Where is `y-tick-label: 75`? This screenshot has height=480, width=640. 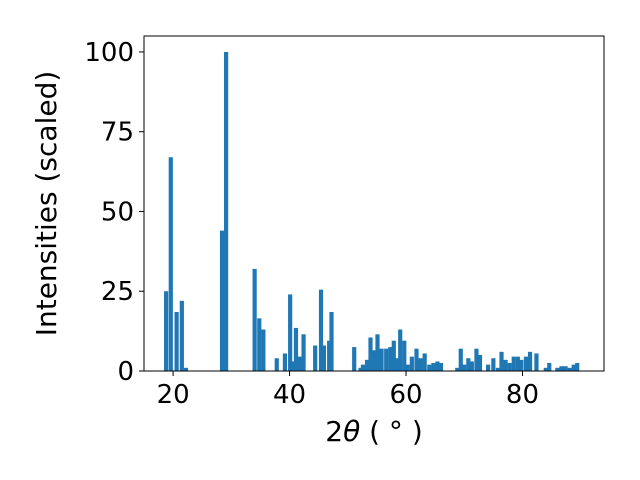
y-tick-label: 75 is located at coordinates (117, 133).